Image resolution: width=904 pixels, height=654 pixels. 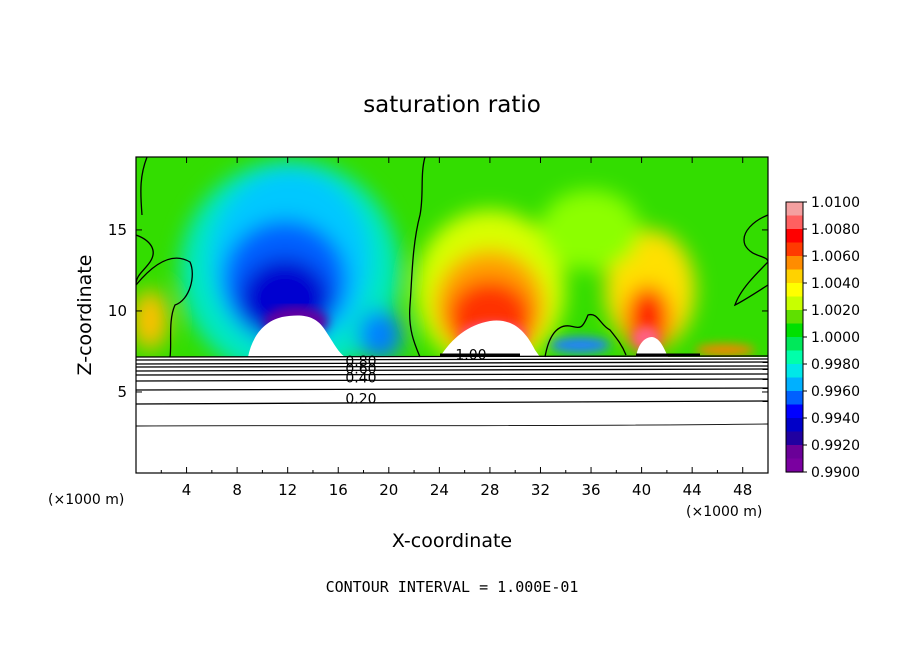 I want to click on x-tick-label: 8, so click(x=237, y=490).